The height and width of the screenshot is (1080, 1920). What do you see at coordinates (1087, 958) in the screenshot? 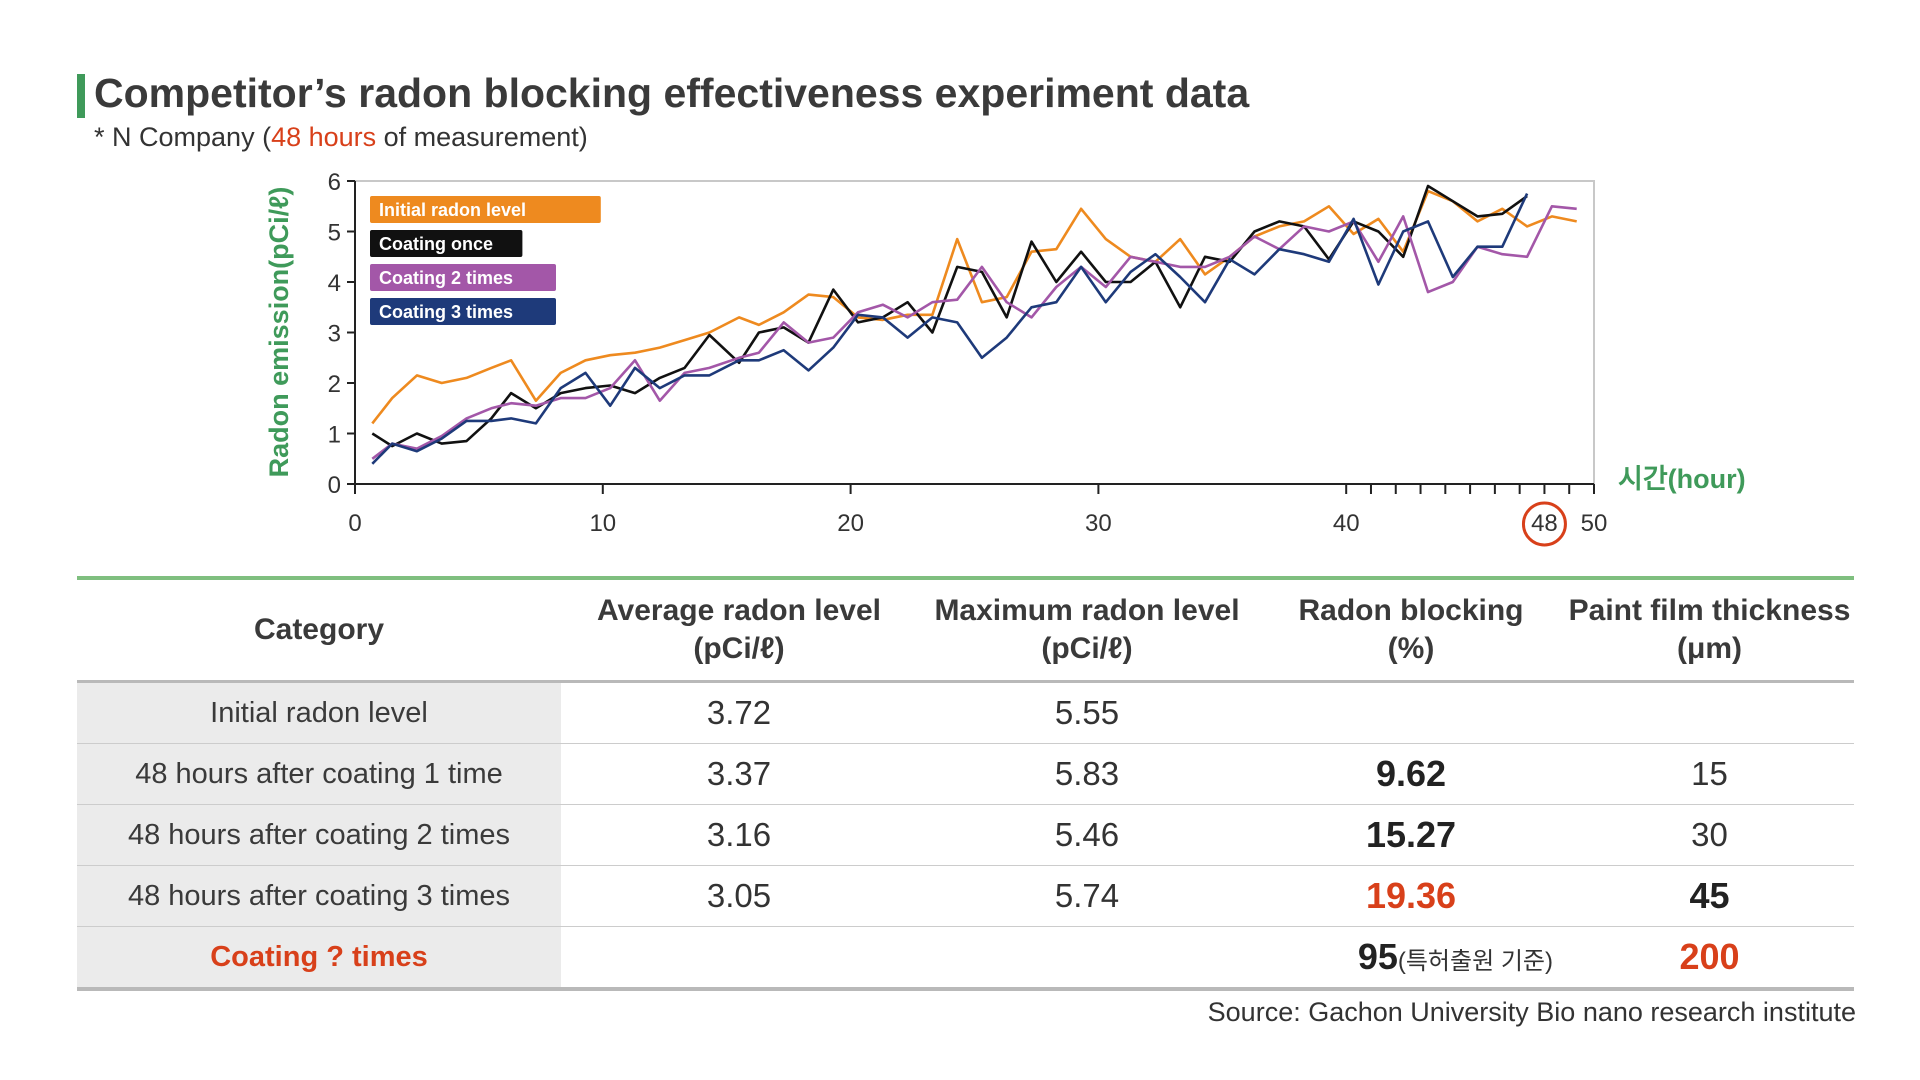
I see `row-maximum` at bounding box center [1087, 958].